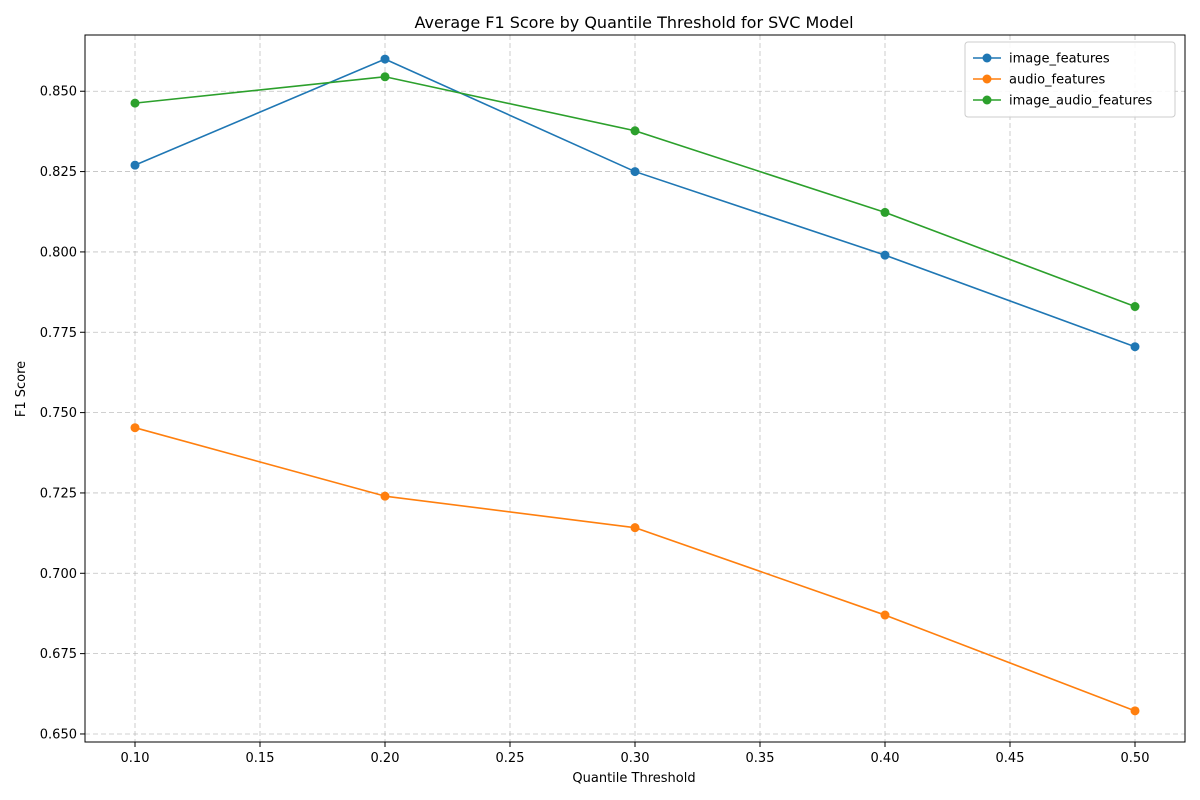  Describe the element at coordinates (635, 758) in the screenshot. I see `x-tick-label: 0.30` at that location.